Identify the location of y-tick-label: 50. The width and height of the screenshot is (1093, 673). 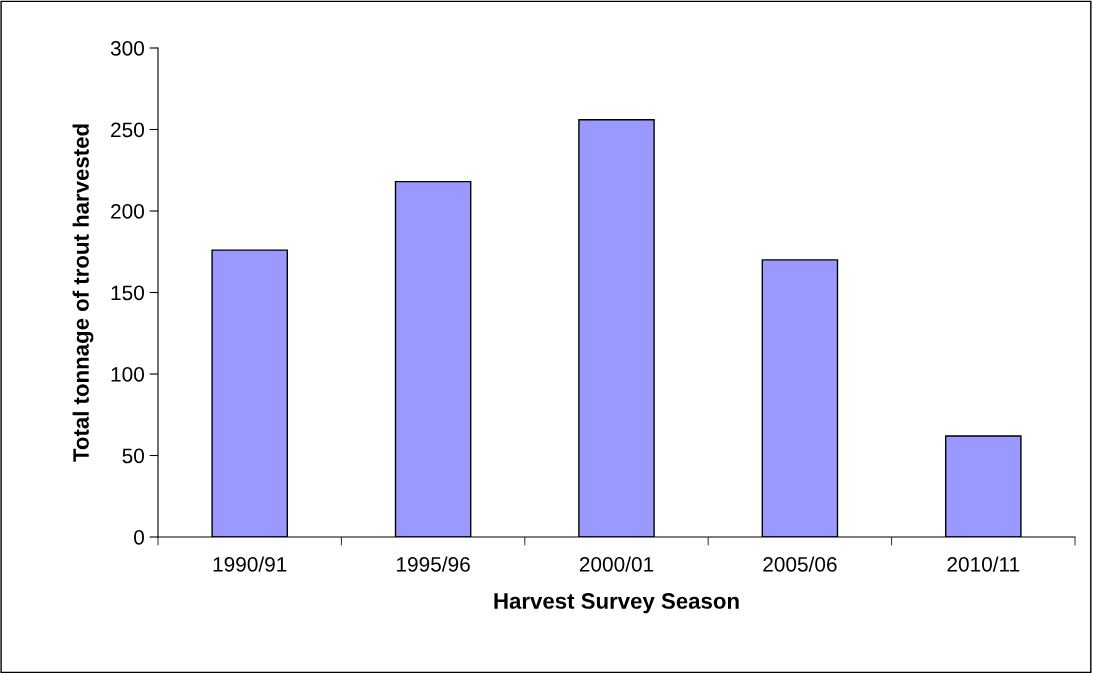
(133, 456).